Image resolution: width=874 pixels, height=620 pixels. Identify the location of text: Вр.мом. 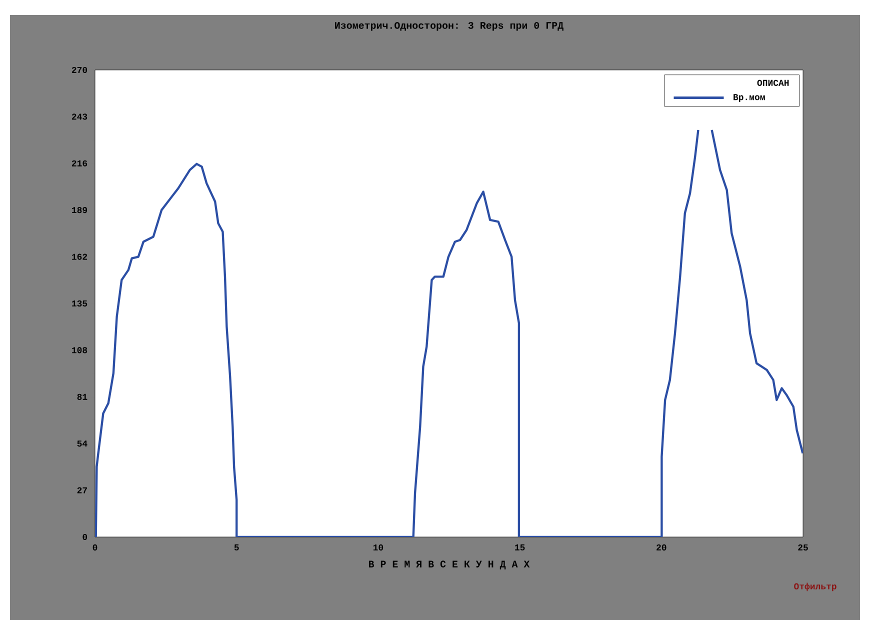
(749, 98).